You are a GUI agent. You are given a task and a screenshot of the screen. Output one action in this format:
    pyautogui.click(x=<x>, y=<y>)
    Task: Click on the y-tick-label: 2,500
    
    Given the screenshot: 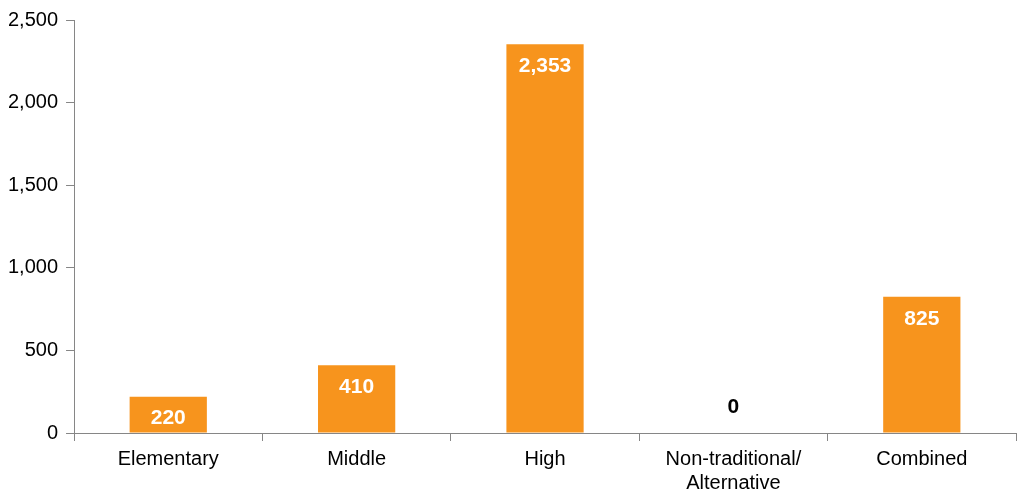 What is the action you would take?
    pyautogui.click(x=33, y=18)
    